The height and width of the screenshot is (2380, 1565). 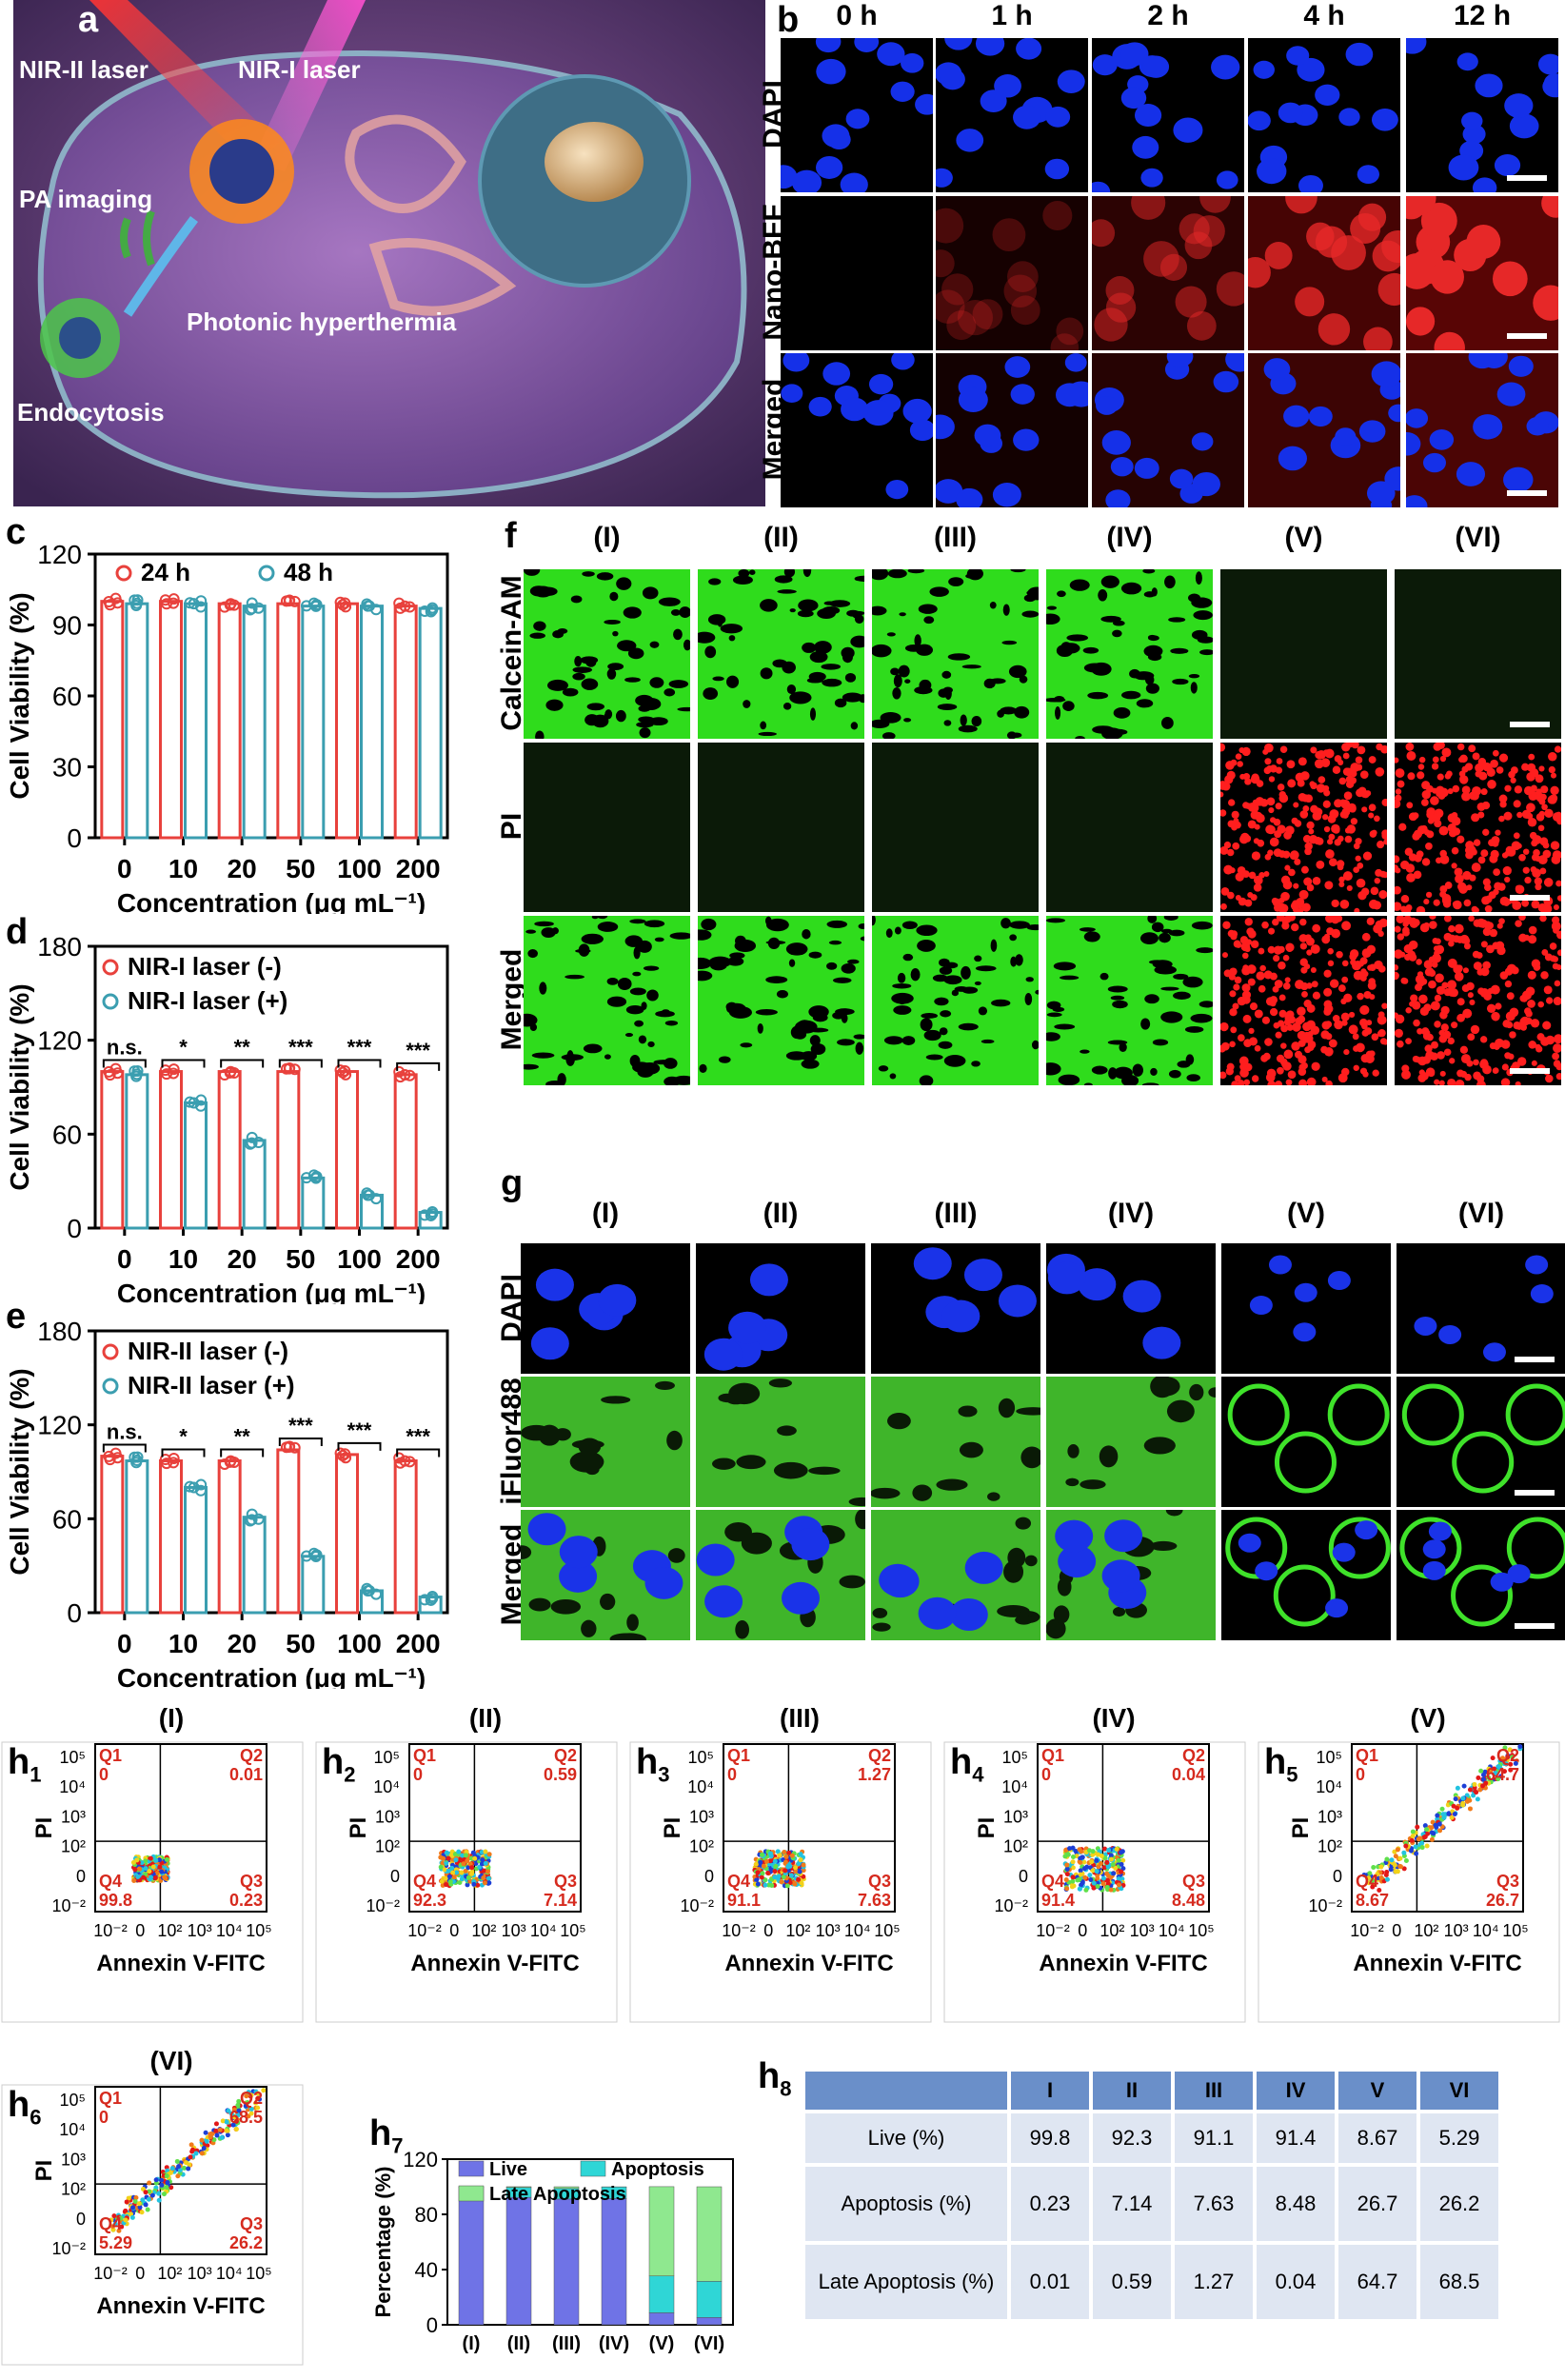 What do you see at coordinates (511, 536) in the screenshot?
I see `panel-label-f: f` at bounding box center [511, 536].